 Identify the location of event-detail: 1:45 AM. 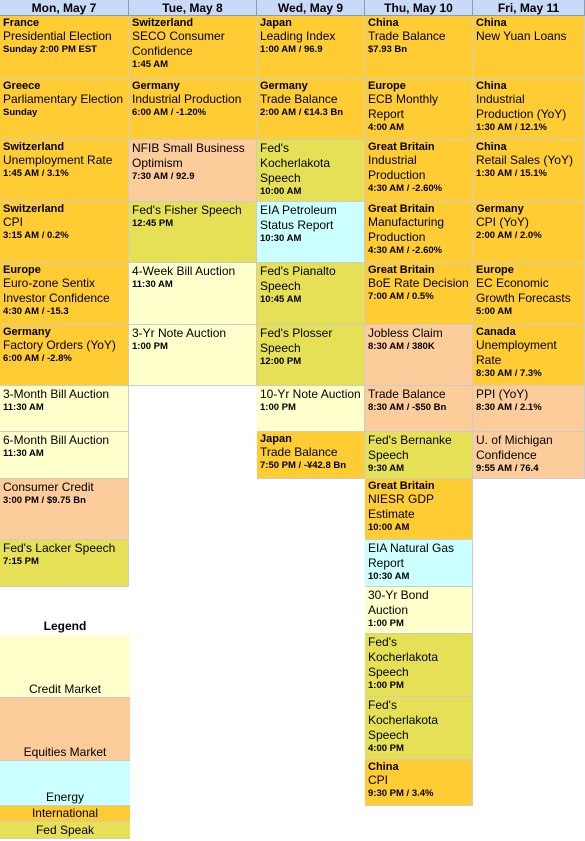
(150, 64).